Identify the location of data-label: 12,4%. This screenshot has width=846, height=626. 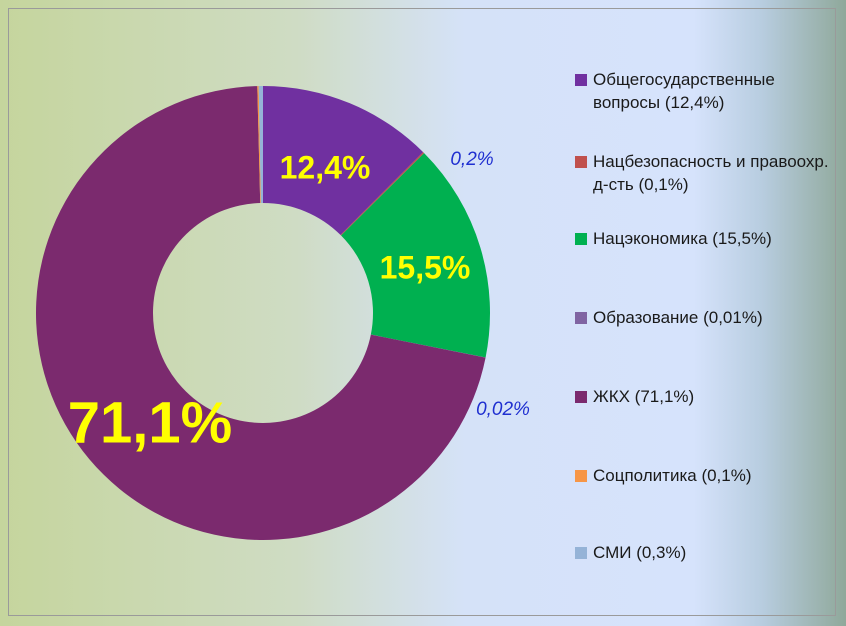
(325, 167).